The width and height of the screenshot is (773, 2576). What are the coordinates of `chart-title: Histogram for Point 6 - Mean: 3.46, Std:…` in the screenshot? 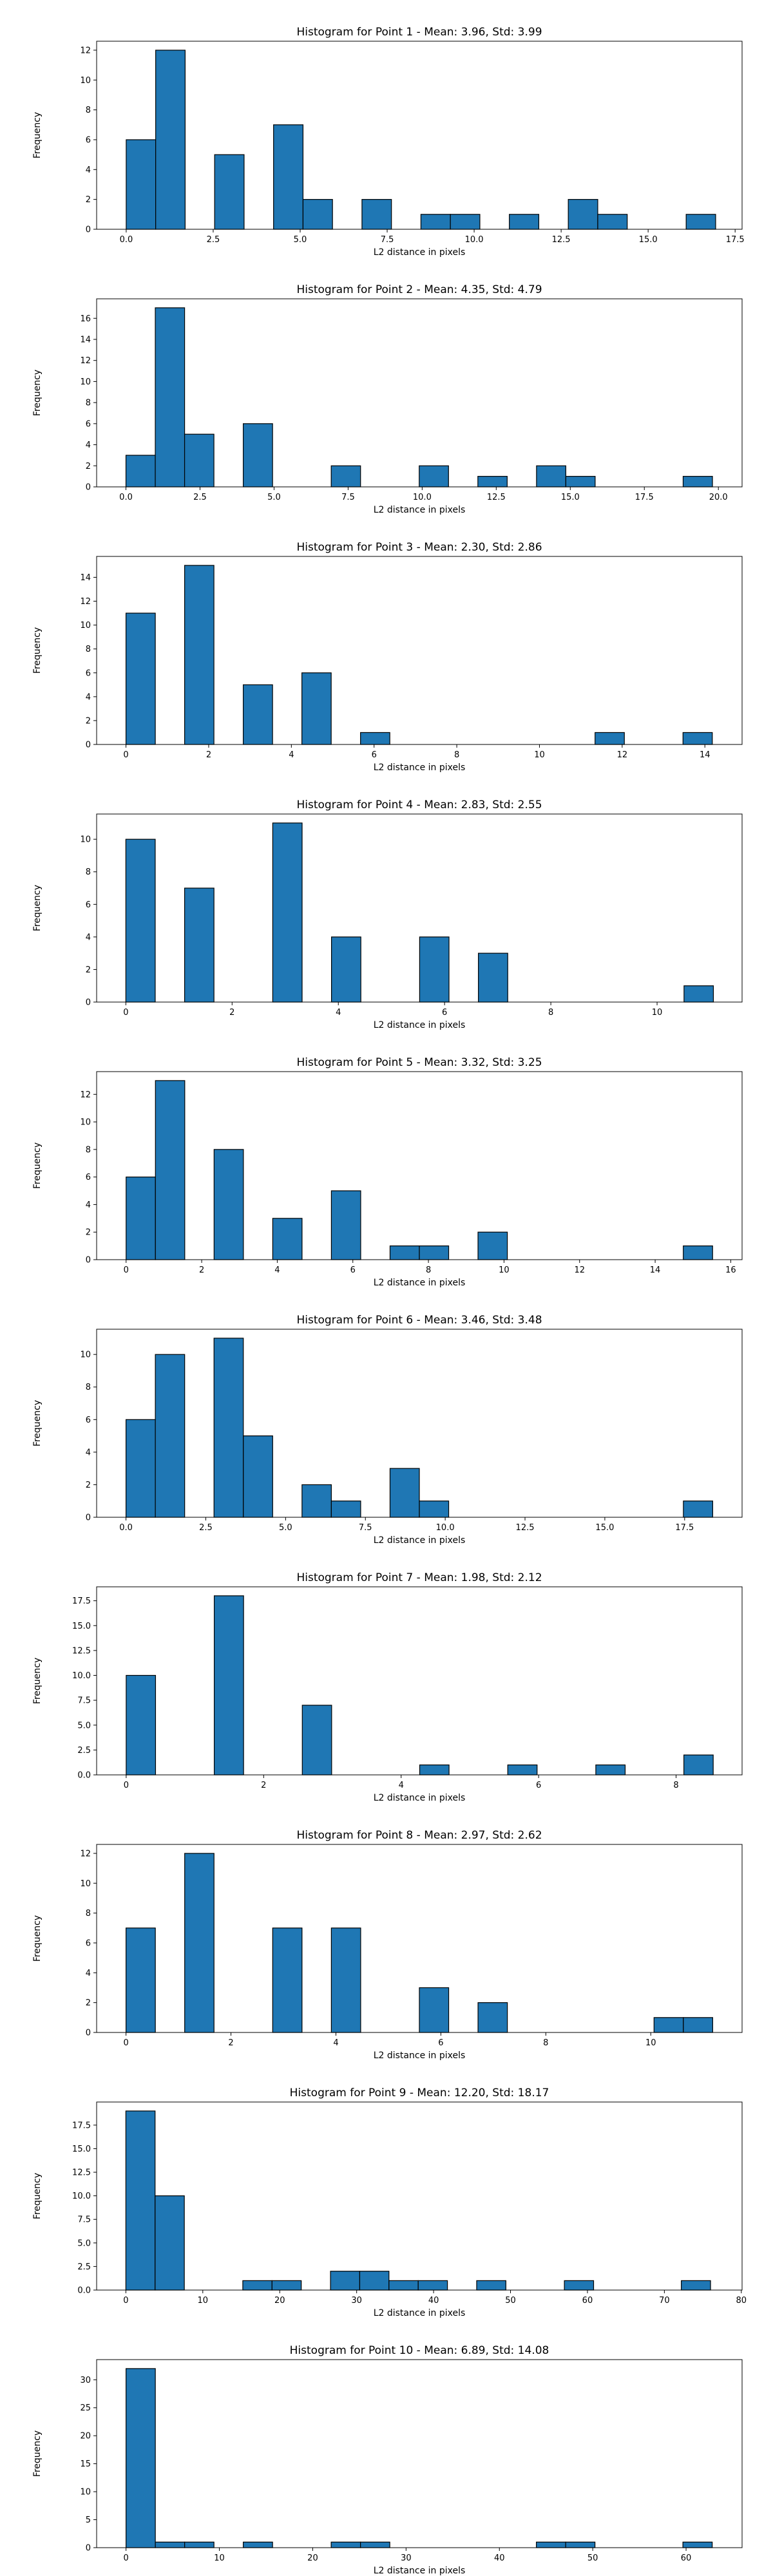 It's located at (419, 1320).